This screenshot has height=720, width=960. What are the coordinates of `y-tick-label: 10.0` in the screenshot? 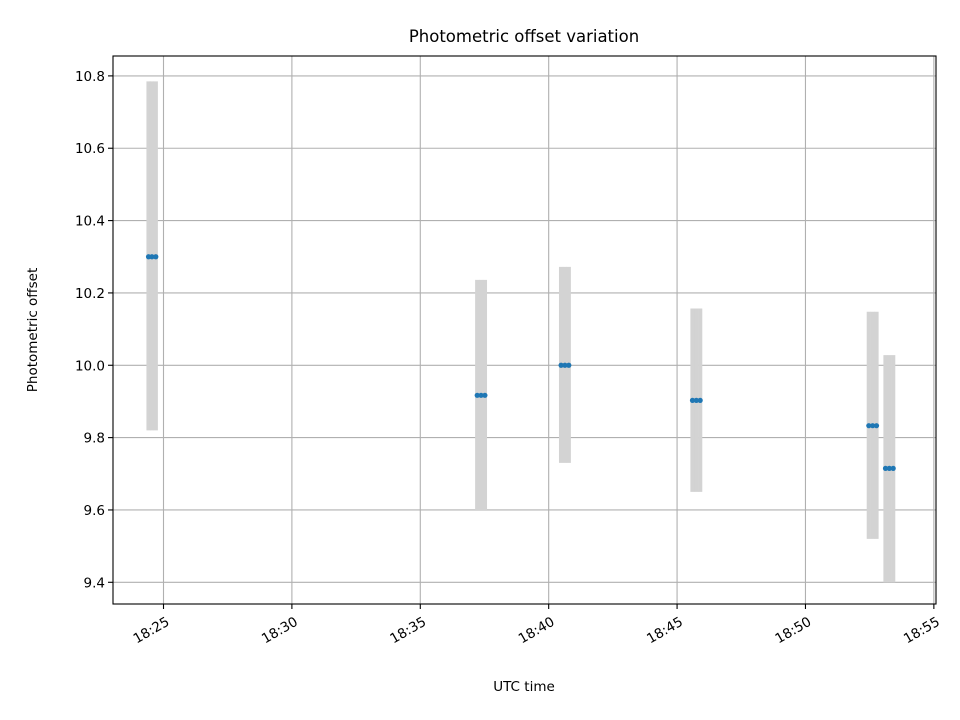 It's located at (90, 366).